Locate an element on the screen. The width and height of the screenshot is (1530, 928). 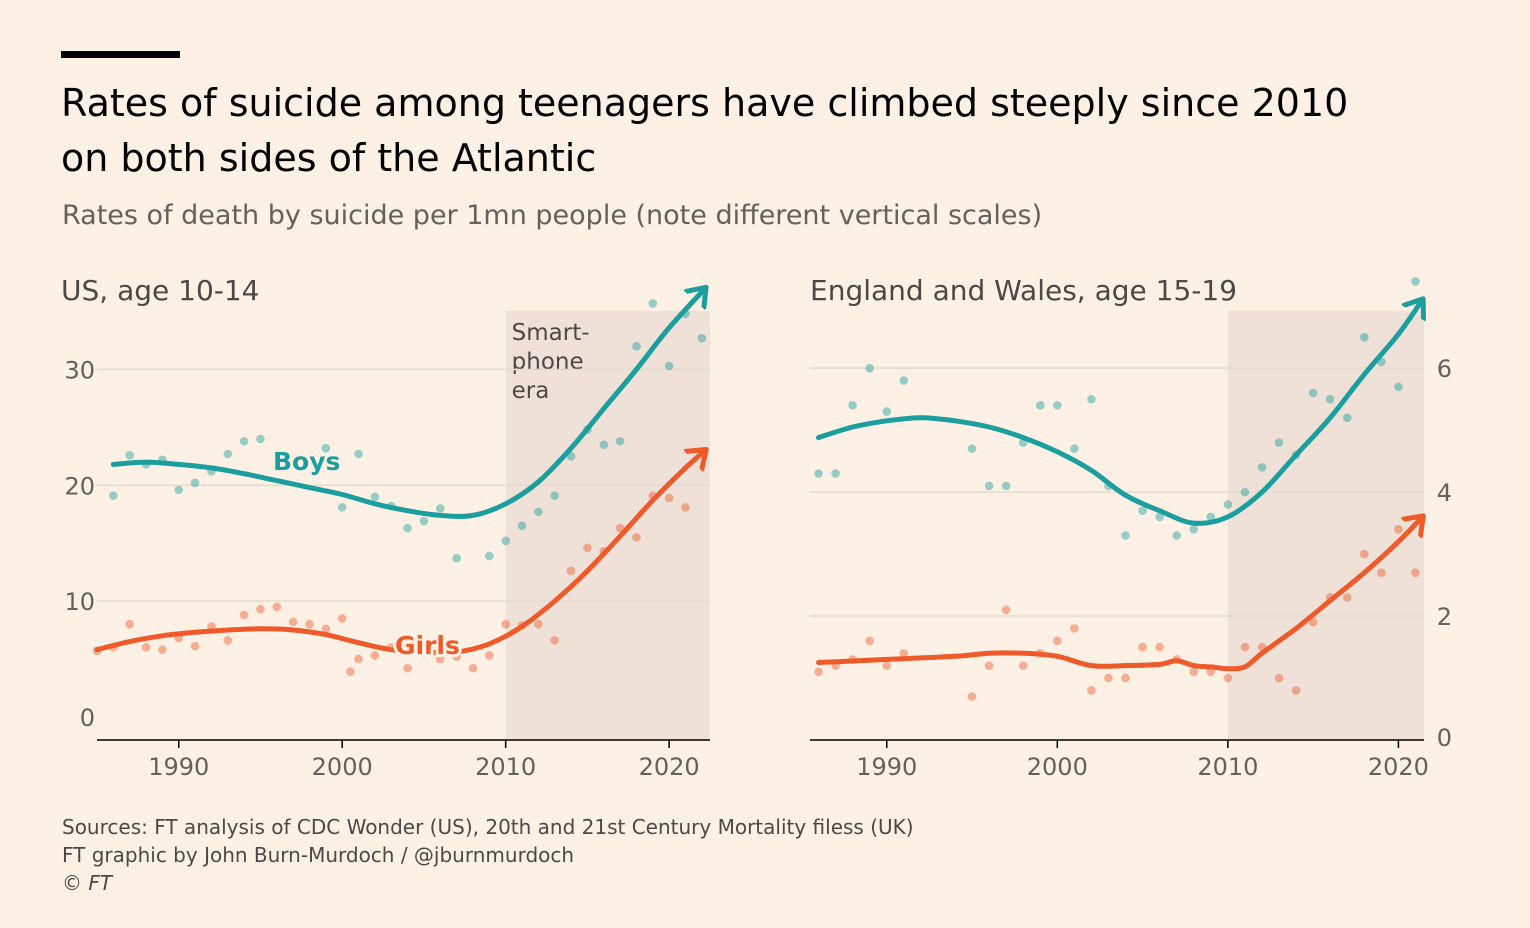
y-tick-label: 4 is located at coordinates (1444, 493).